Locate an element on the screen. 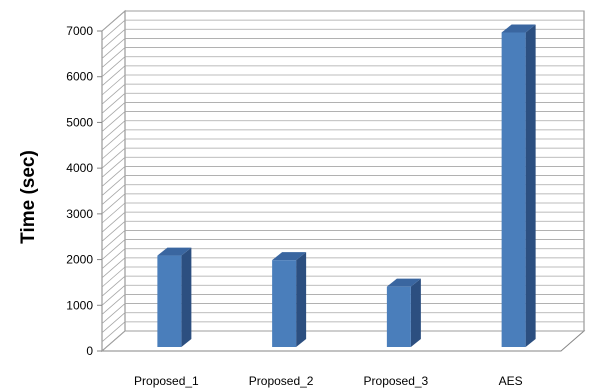 The width and height of the screenshot is (590, 390). x-axis-ticks: Proposed_1 Proposed_2 Proposed_3 AES is located at coordinates (328, 381).